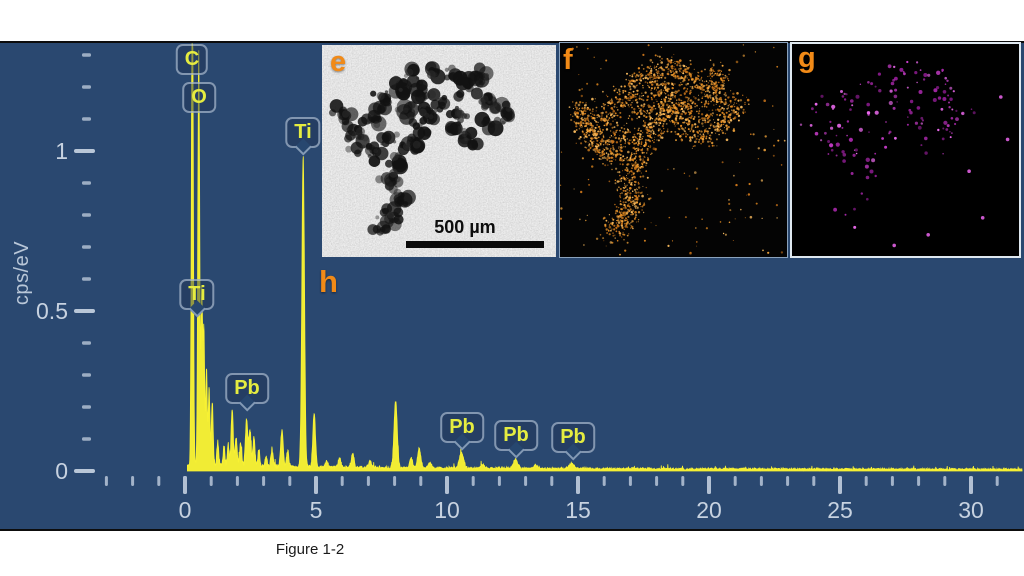 The image size is (1024, 576). Describe the element at coordinates (310, 549) in the screenshot. I see `figure-caption: Figure 1-2` at that location.